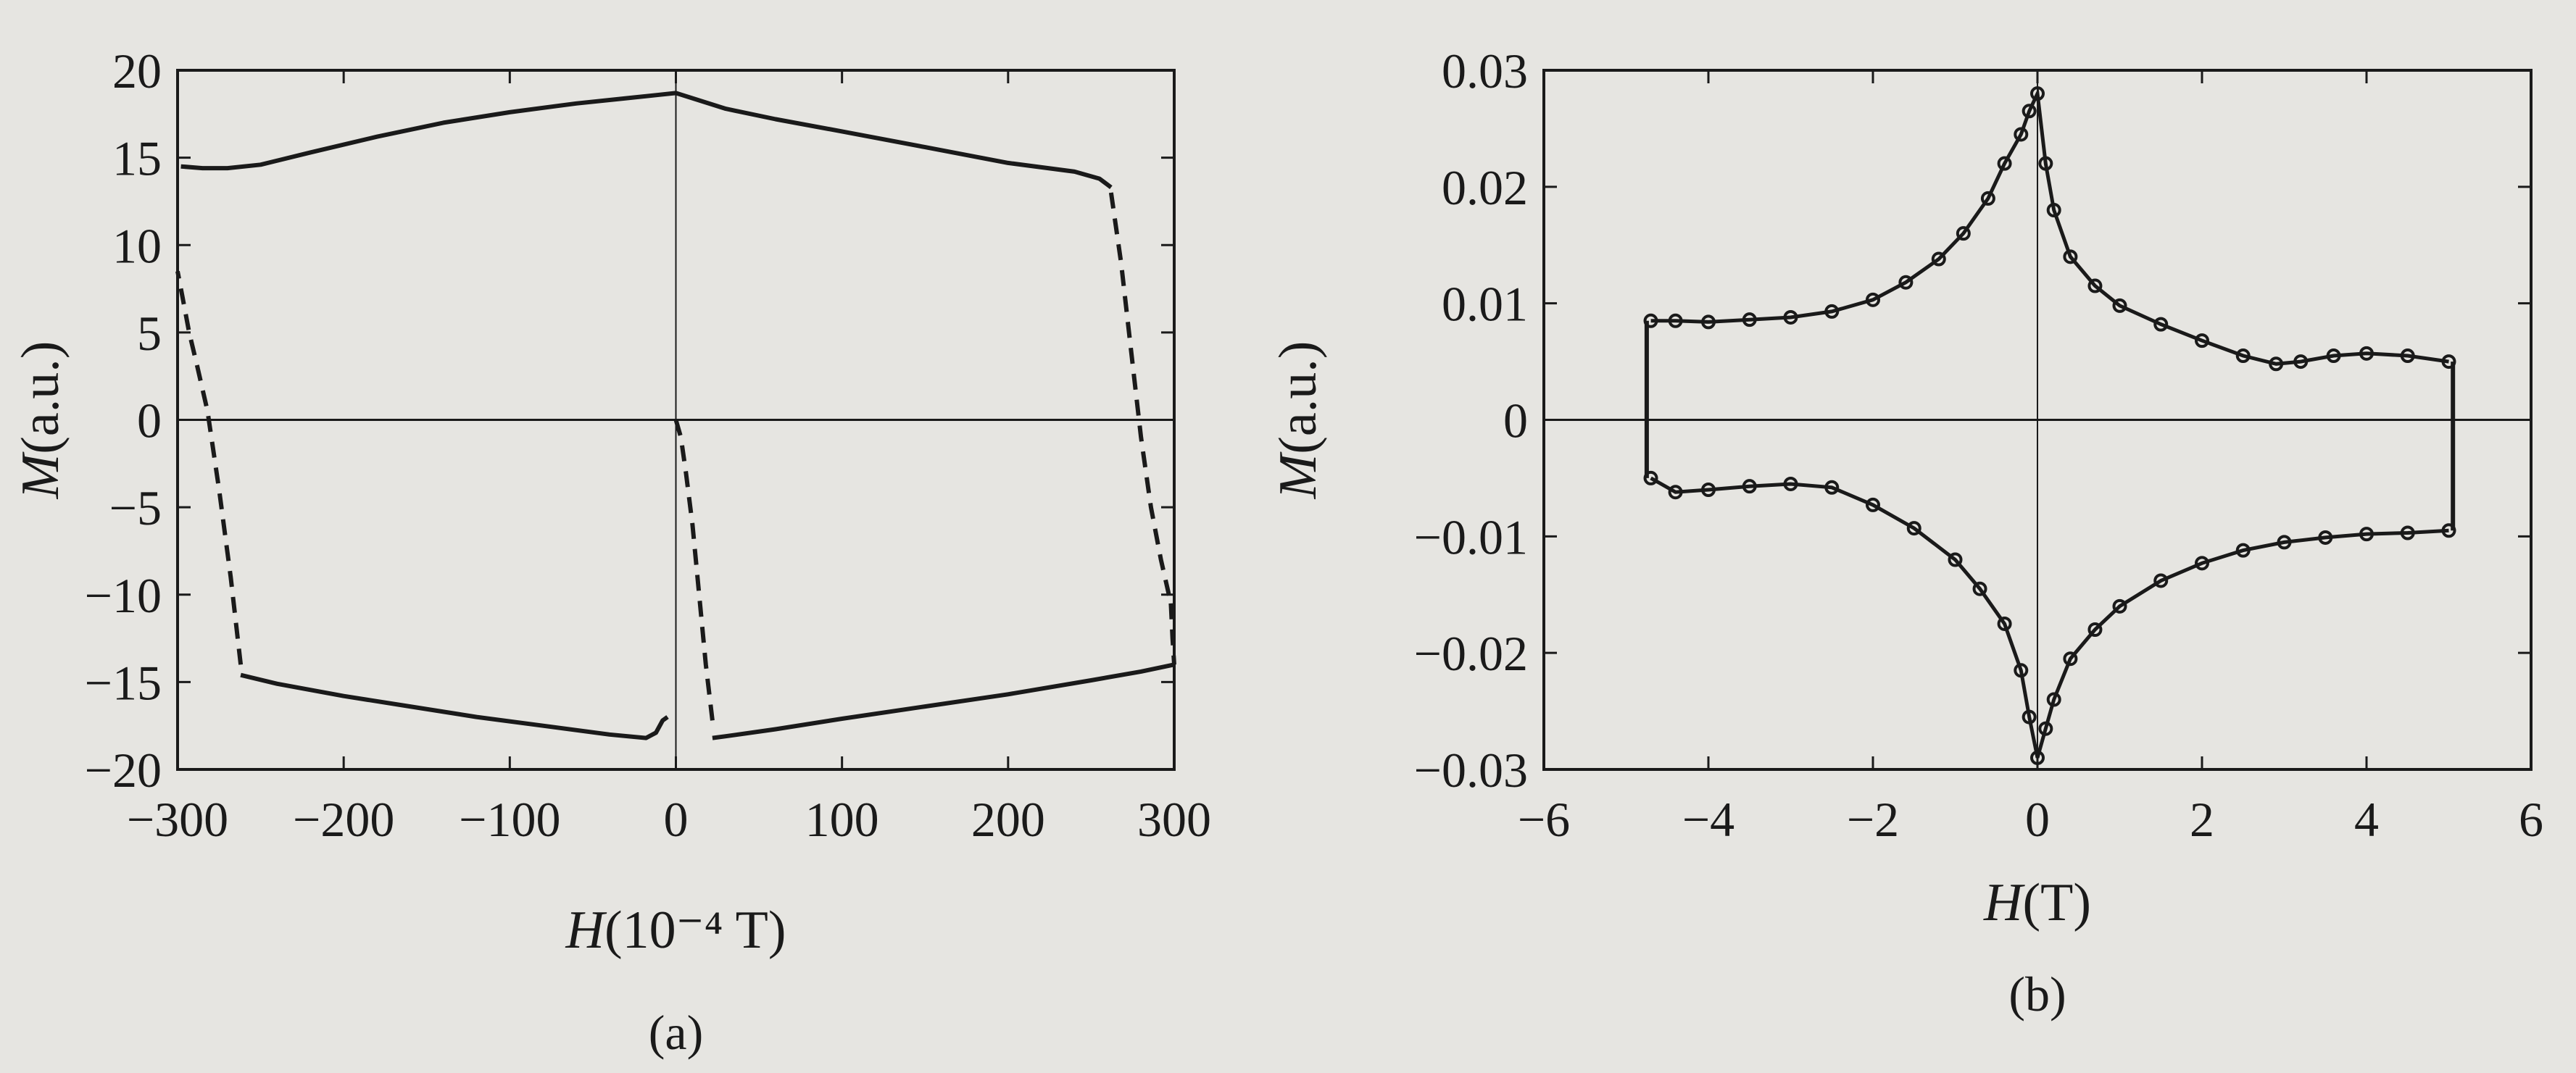 The image size is (2576, 1073). What do you see at coordinates (509, 819) in the screenshot?
I see `x-tick-label: −100` at bounding box center [509, 819].